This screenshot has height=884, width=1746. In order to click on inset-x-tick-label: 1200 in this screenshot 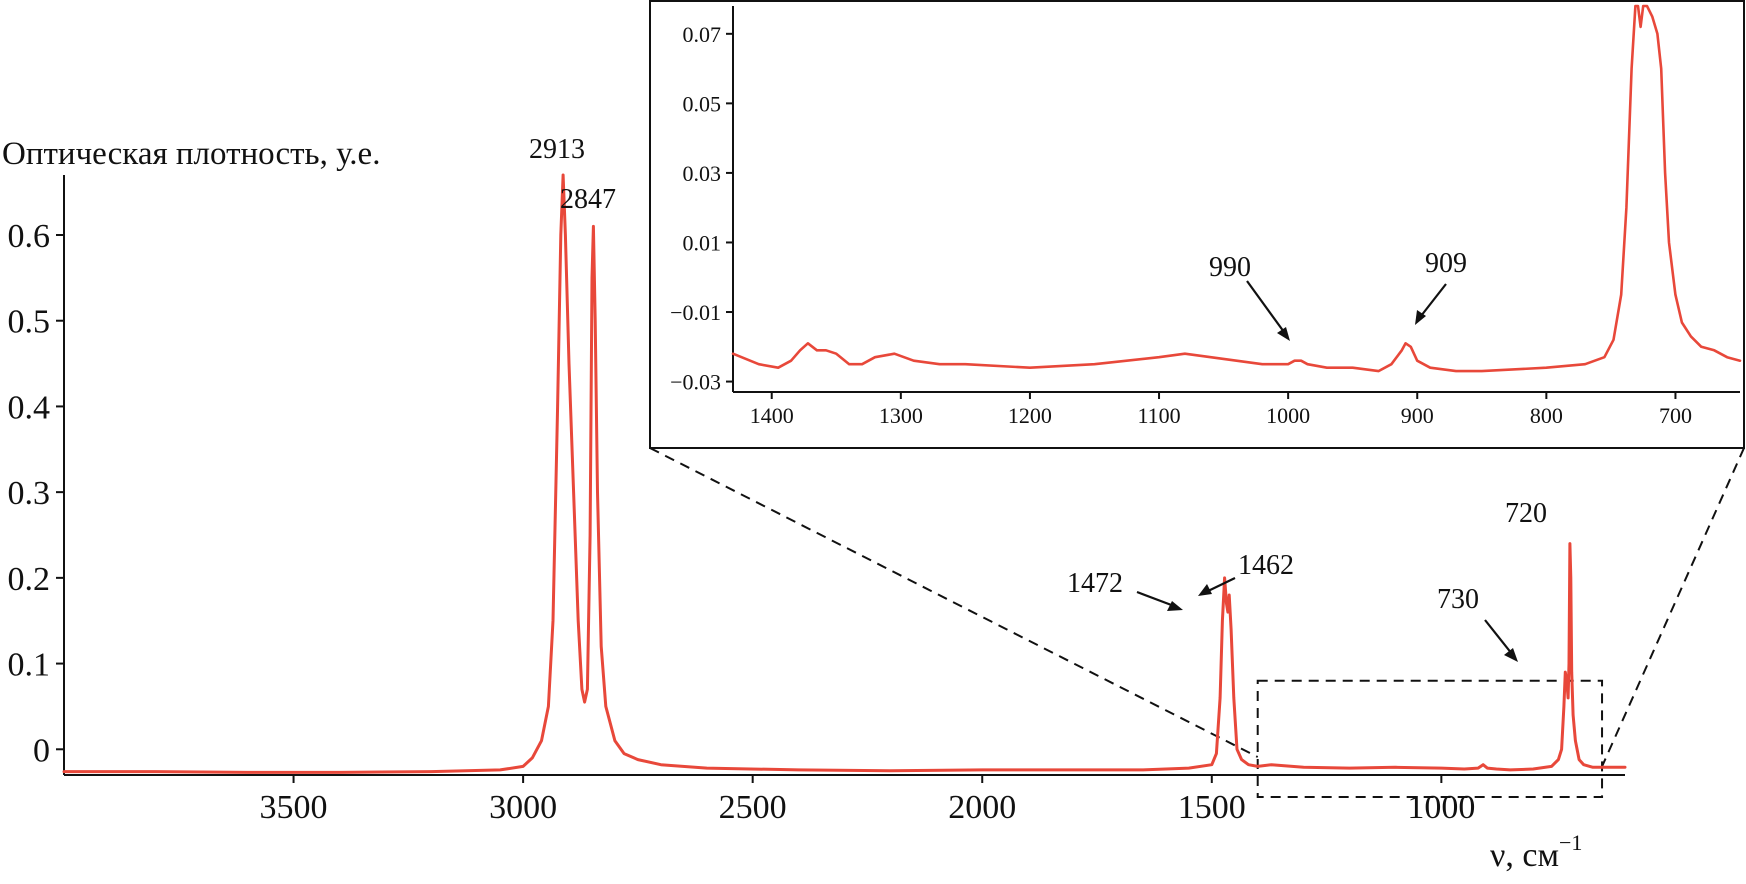, I will do `click(1030, 415)`.